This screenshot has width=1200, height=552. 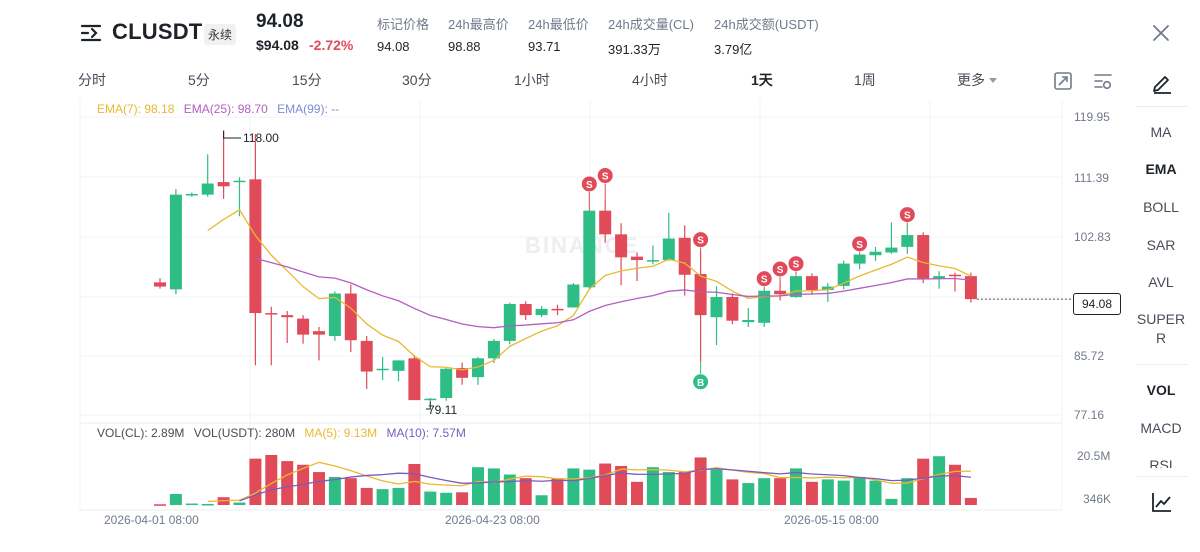 I want to click on indicator-ma: MA, so click(x=1161, y=132).